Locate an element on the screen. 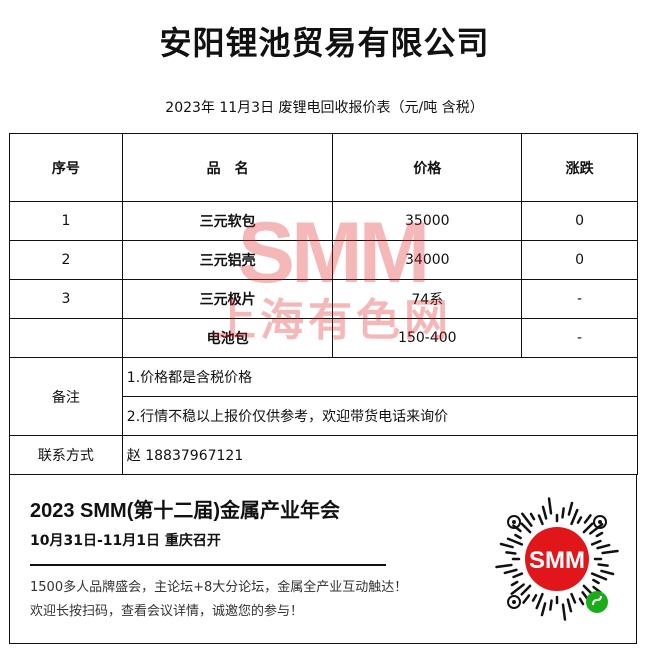 This screenshot has height=665, width=649. smm-logo-icon is located at coordinates (557, 559).